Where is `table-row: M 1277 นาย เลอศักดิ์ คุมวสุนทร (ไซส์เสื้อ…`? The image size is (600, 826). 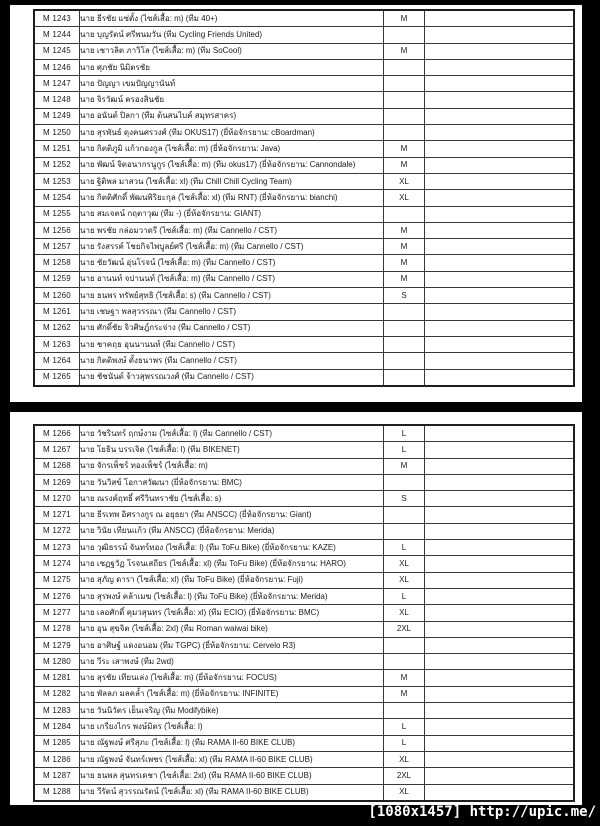
table-row: M 1277 นาย เลอศักดิ์ คุมวสุนทร (ไซส์เสื้อ… is located at coordinates (304, 613).